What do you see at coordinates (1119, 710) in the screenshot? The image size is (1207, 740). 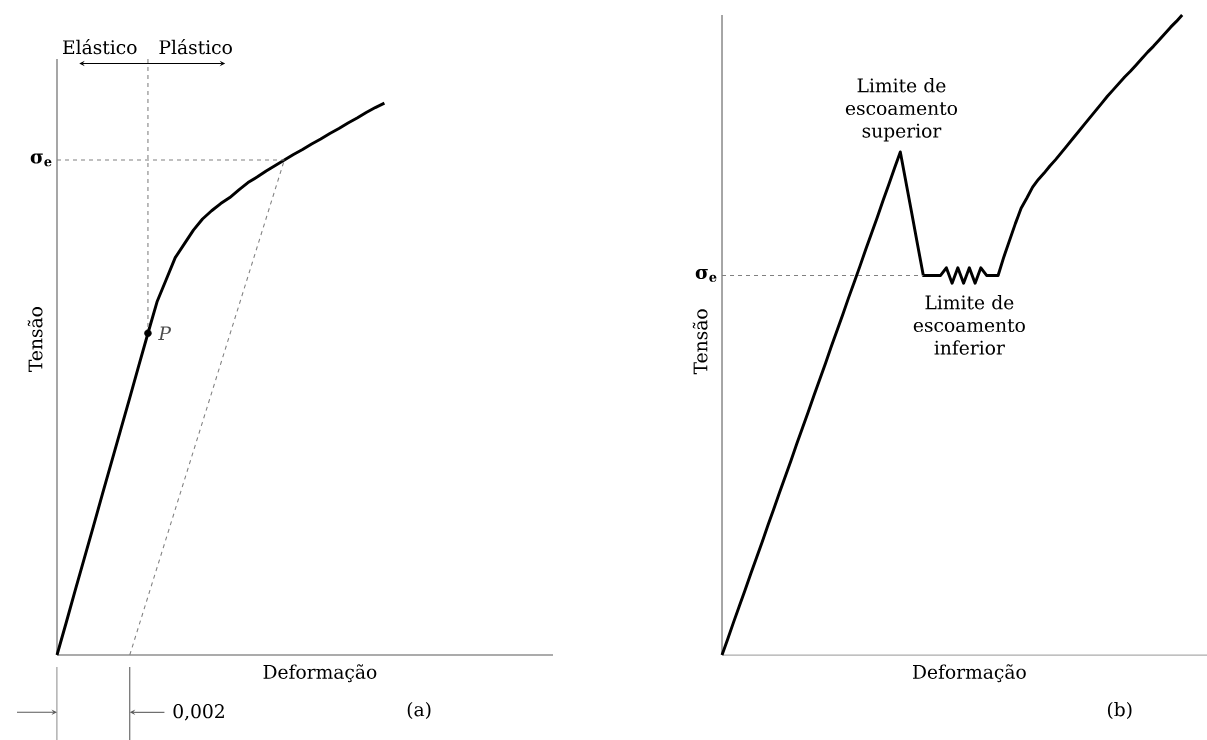 I see `text: (b)` at bounding box center [1119, 710].